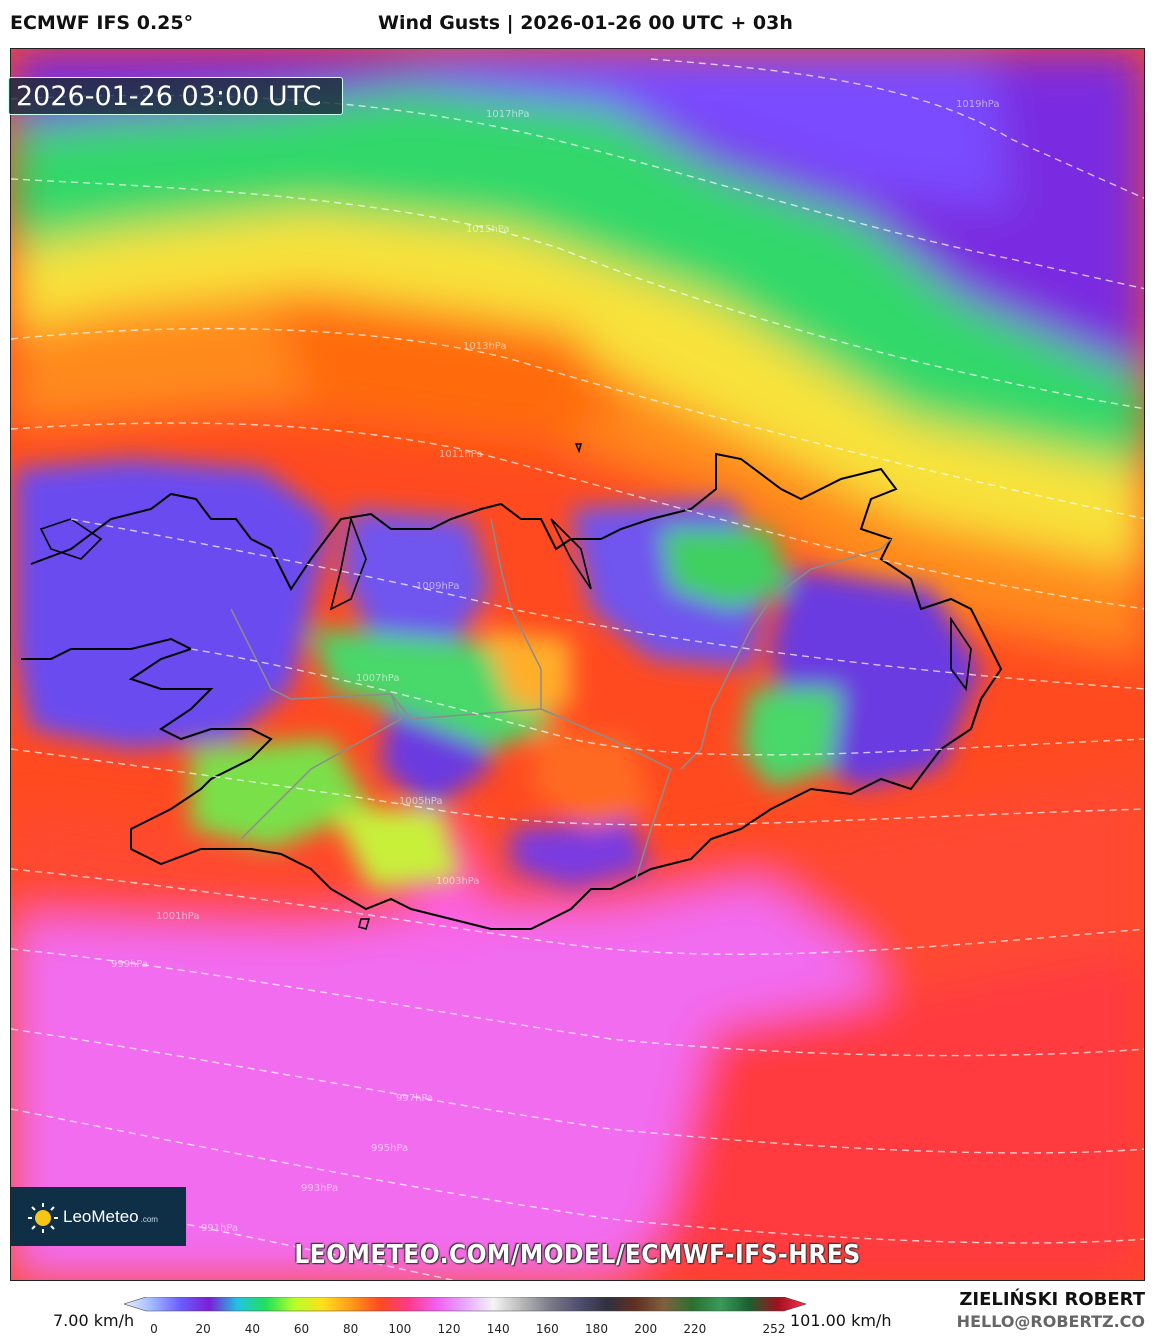  Describe the element at coordinates (485, 346) in the screenshot. I see `isobar-label: 1013hPa` at that location.